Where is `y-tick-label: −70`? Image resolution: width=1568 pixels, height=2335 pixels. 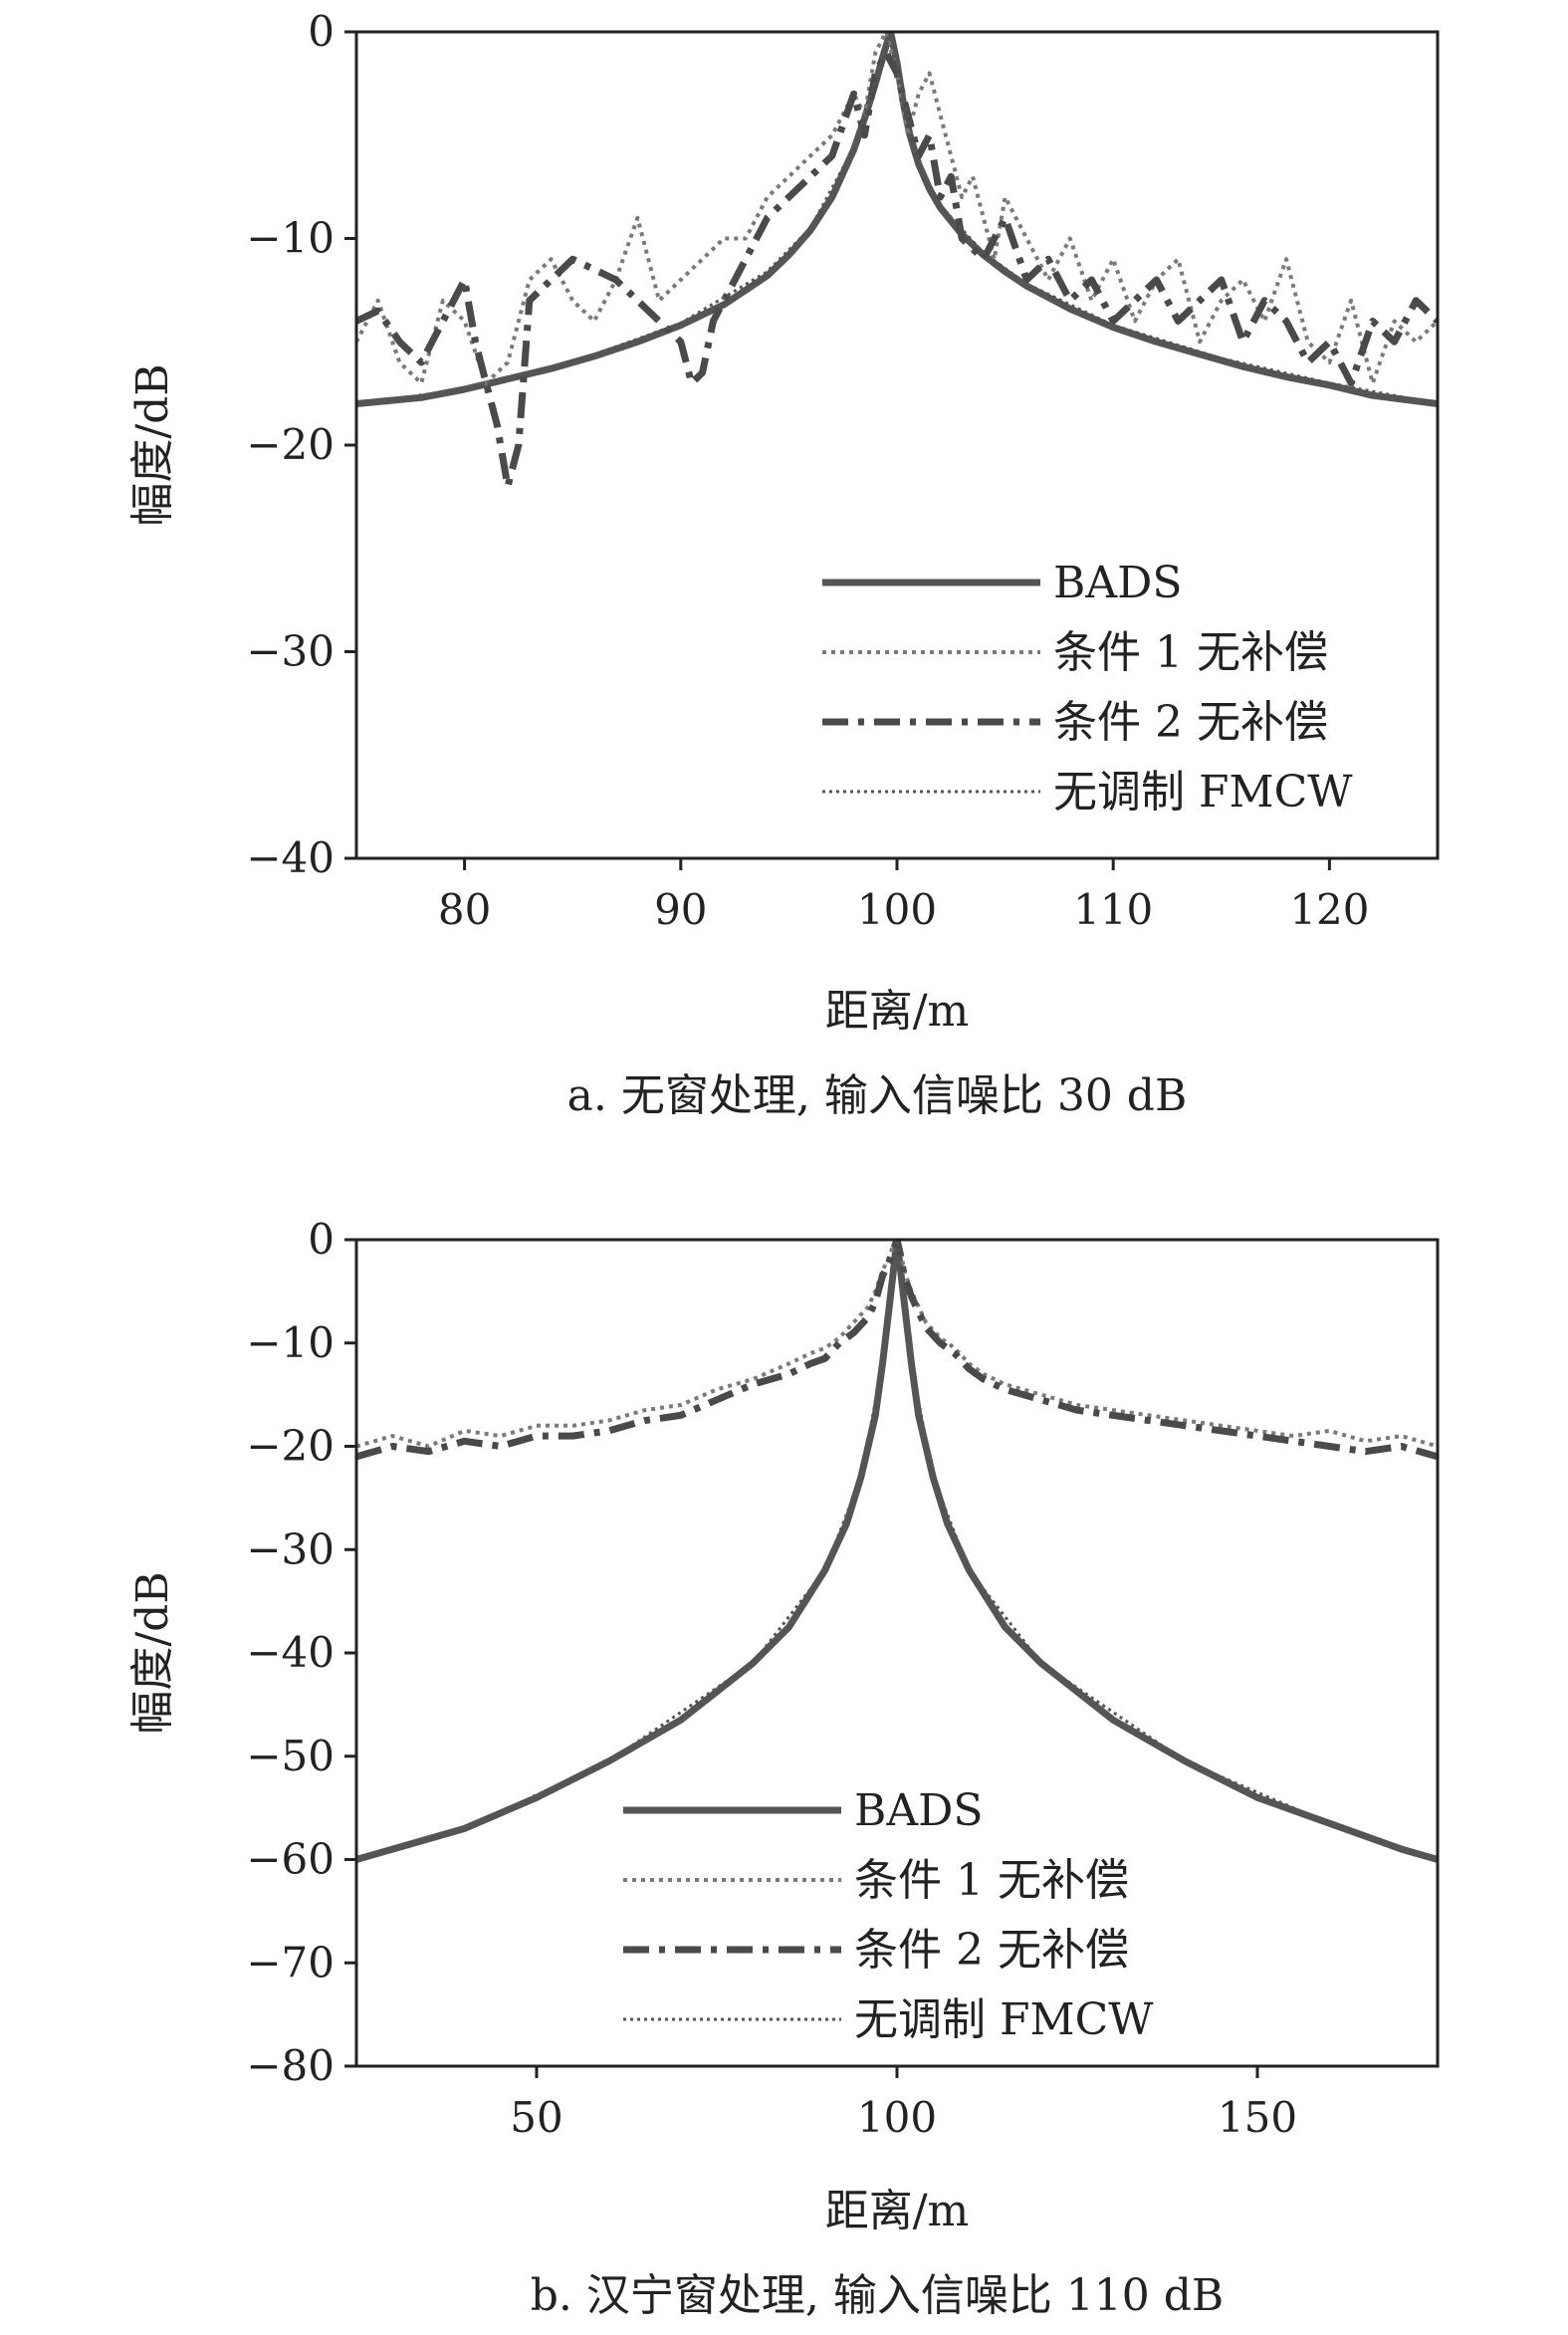
y-tick-label: −70 is located at coordinates (290, 1962).